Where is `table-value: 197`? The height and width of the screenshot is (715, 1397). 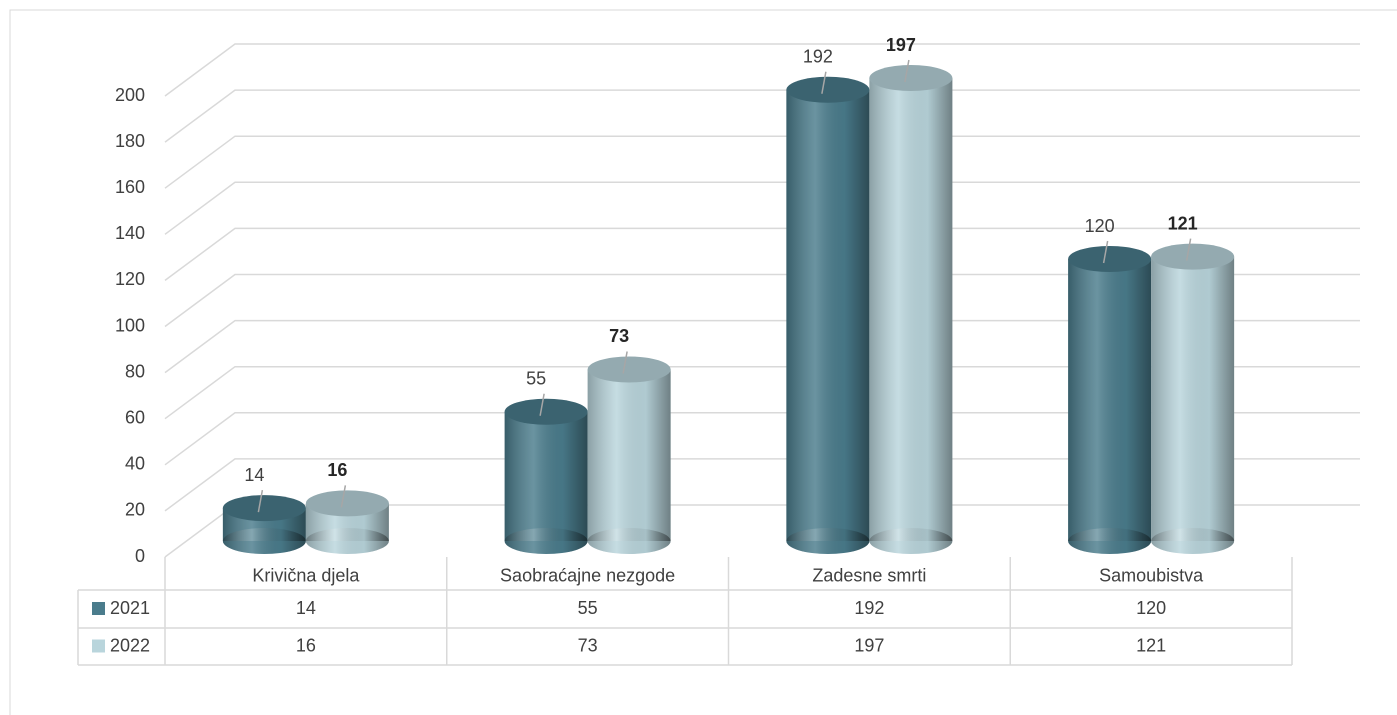
table-value: 197 is located at coordinates (869, 645).